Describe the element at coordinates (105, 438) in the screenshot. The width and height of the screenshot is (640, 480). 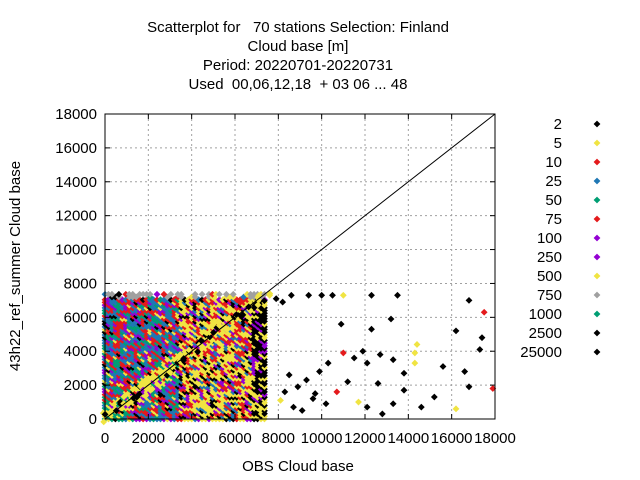
I see `x-tick-label: 0` at that location.